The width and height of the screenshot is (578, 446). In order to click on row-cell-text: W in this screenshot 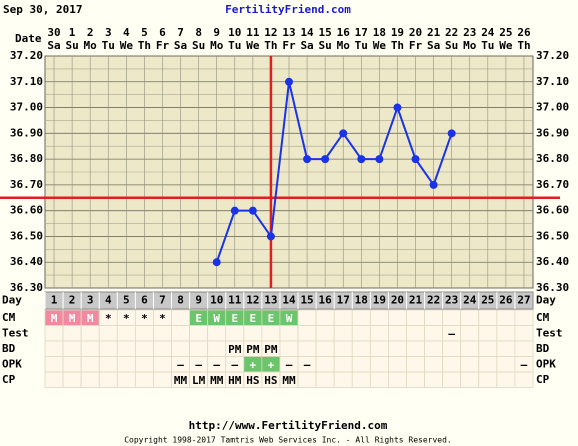, I will do `click(216, 318)`.